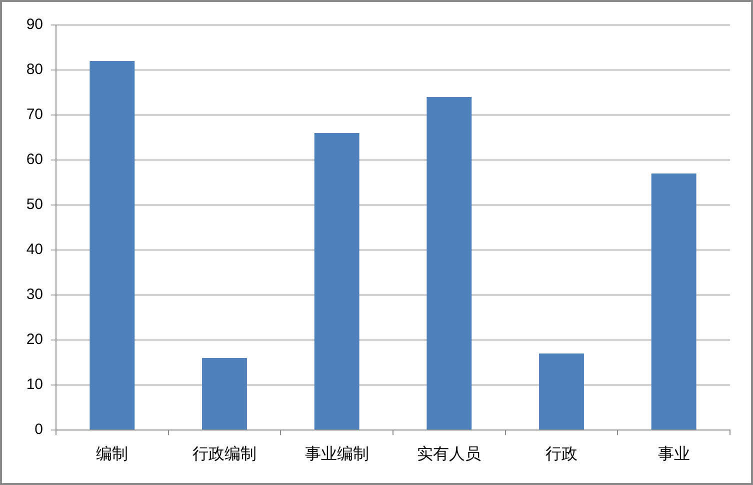 The width and height of the screenshot is (753, 485). What do you see at coordinates (34, 385) in the screenshot?
I see `y-tick-label: 10` at bounding box center [34, 385].